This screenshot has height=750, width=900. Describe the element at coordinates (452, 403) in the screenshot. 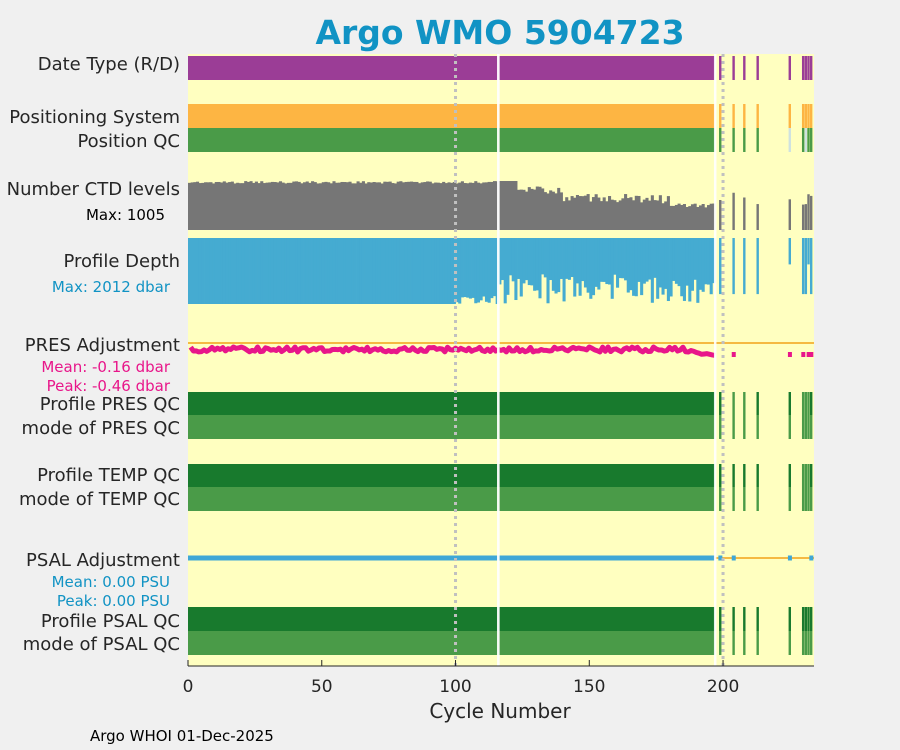

I see `band-prof-pres-qc` at that location.